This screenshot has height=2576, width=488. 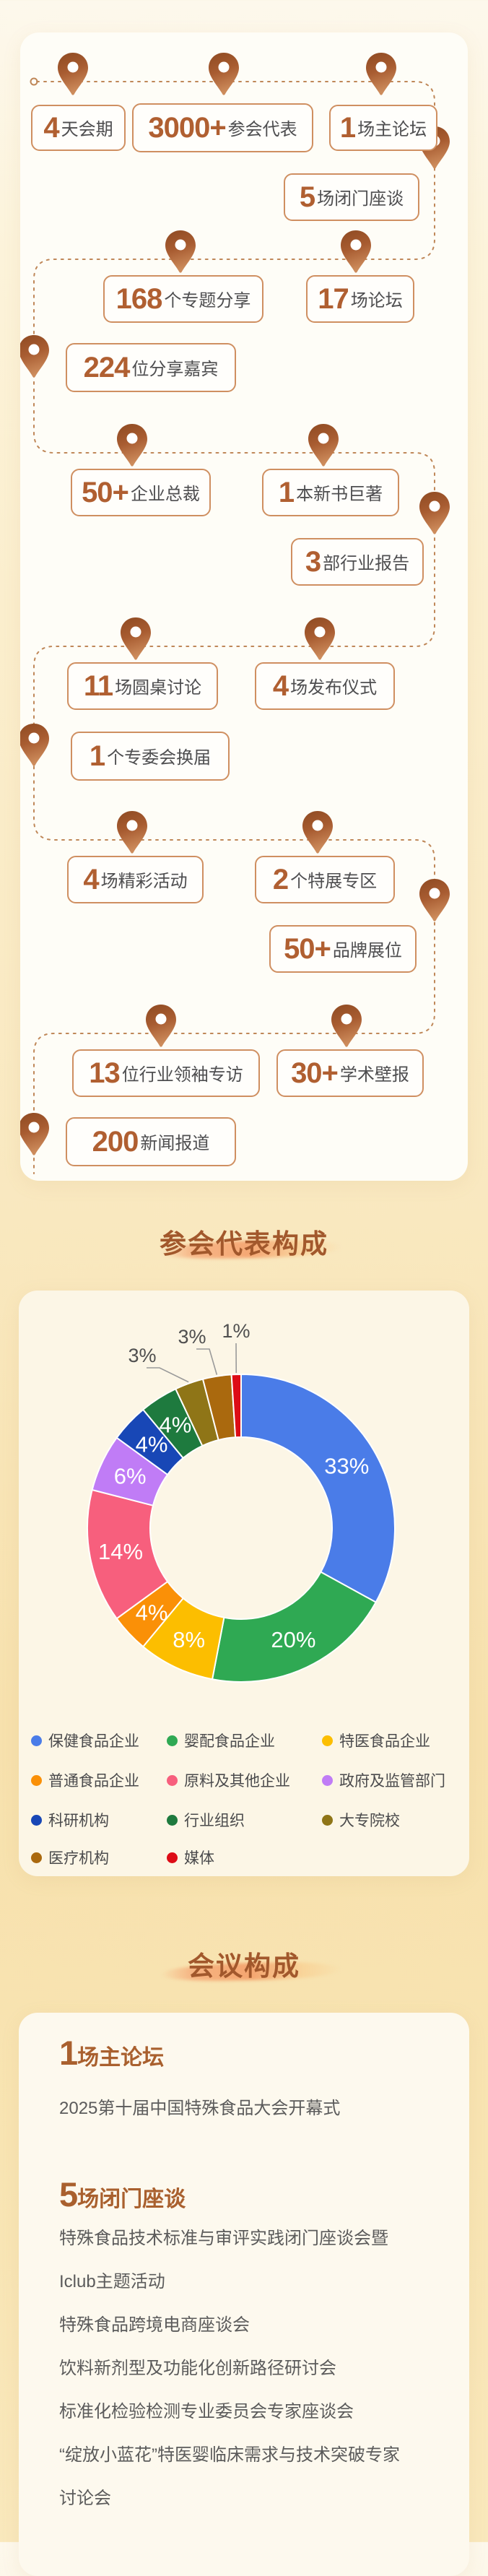 What do you see at coordinates (79, 1820) in the screenshot?
I see `legend-label: 科研机构` at bounding box center [79, 1820].